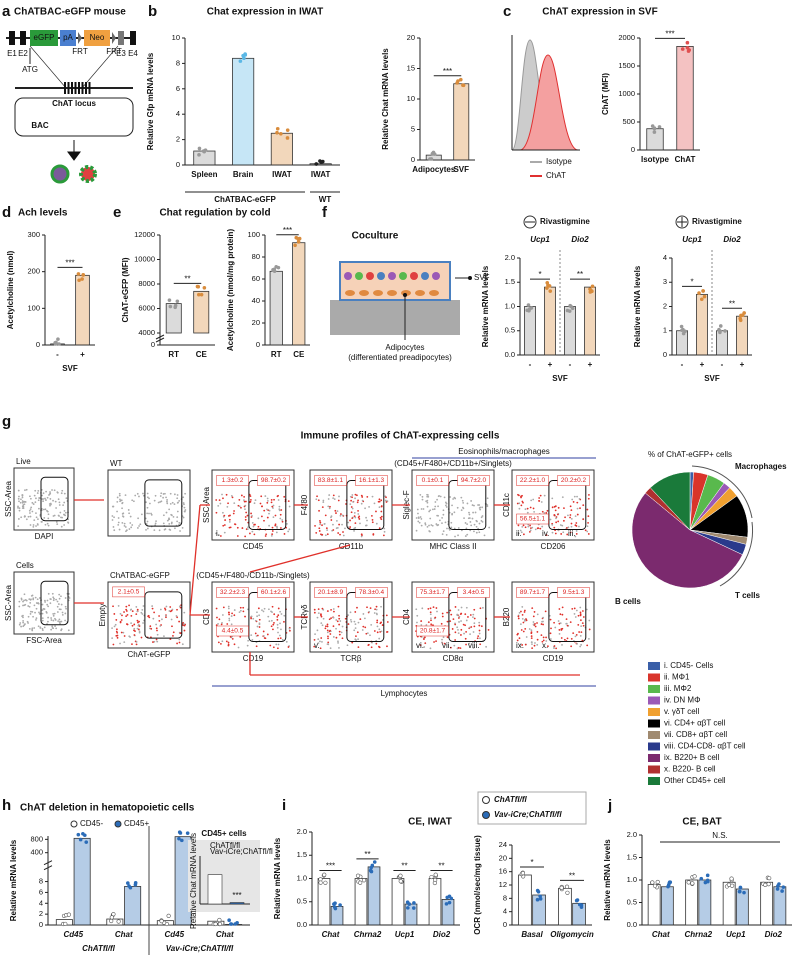  Describe the element at coordinates (447, 71) in the screenshot. I see `significance-label: ***` at that location.